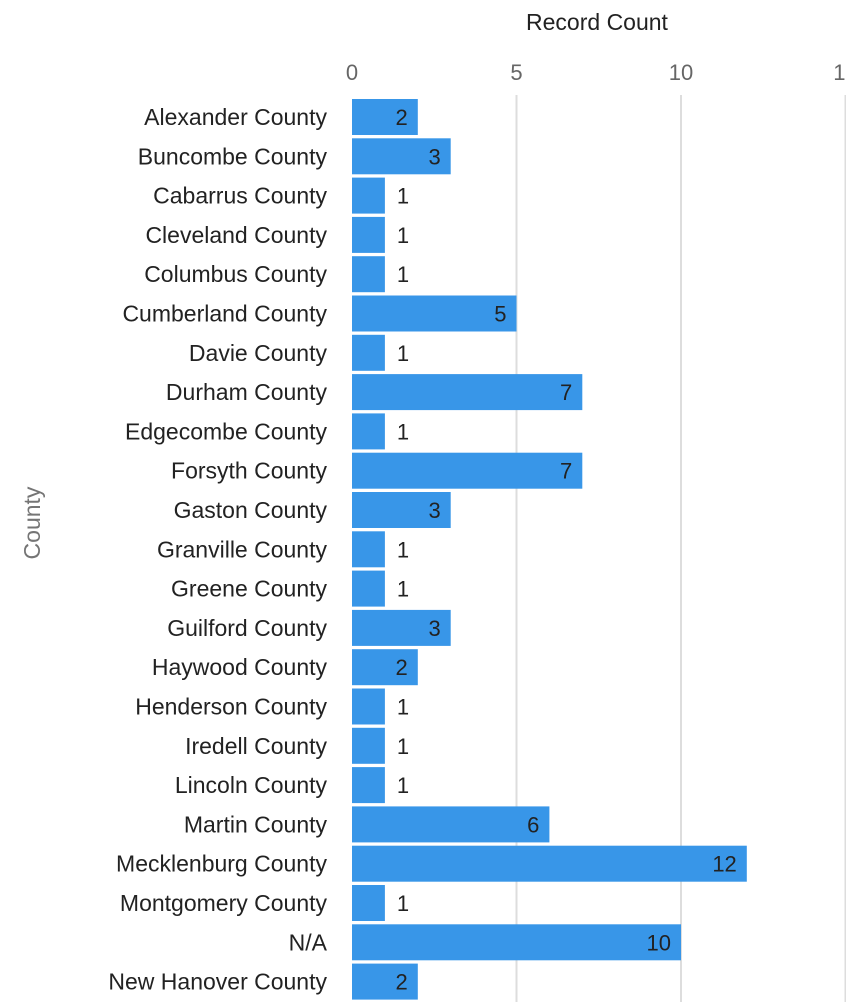  Describe the element at coordinates (235, 274) in the screenshot. I see `category-label: Columbus County` at that location.